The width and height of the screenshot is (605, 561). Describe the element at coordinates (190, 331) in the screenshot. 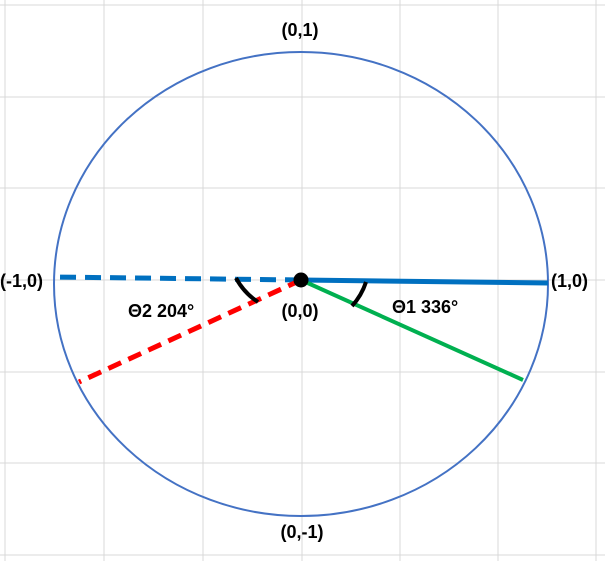

I see `theta2-terminal-ray` at that location.